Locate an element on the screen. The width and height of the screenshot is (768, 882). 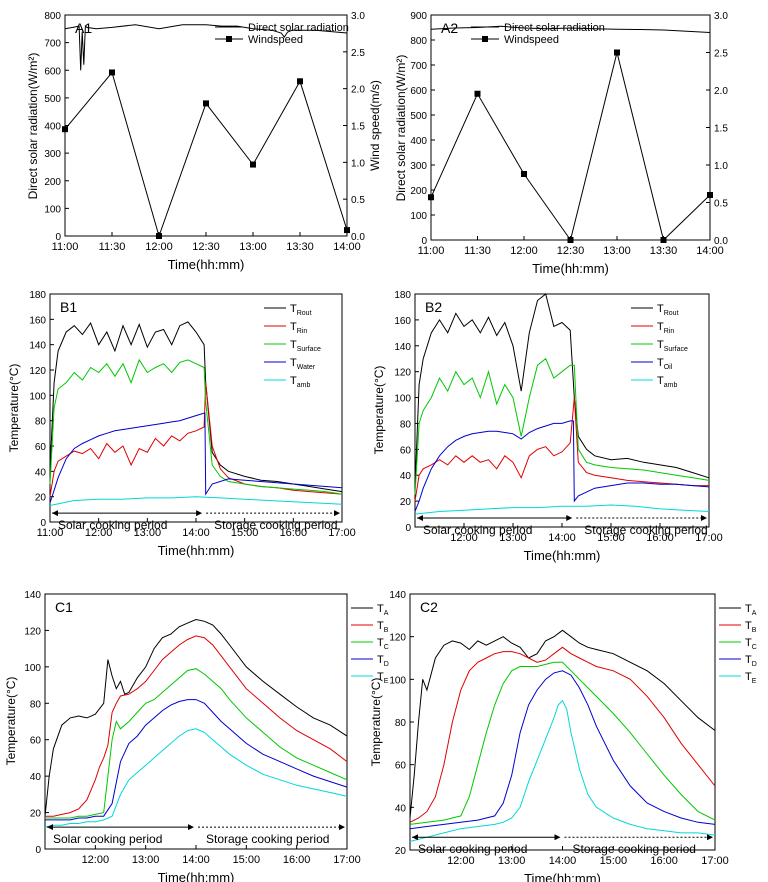
b2-legend-label: TSurface is located at coordinates (672, 346).